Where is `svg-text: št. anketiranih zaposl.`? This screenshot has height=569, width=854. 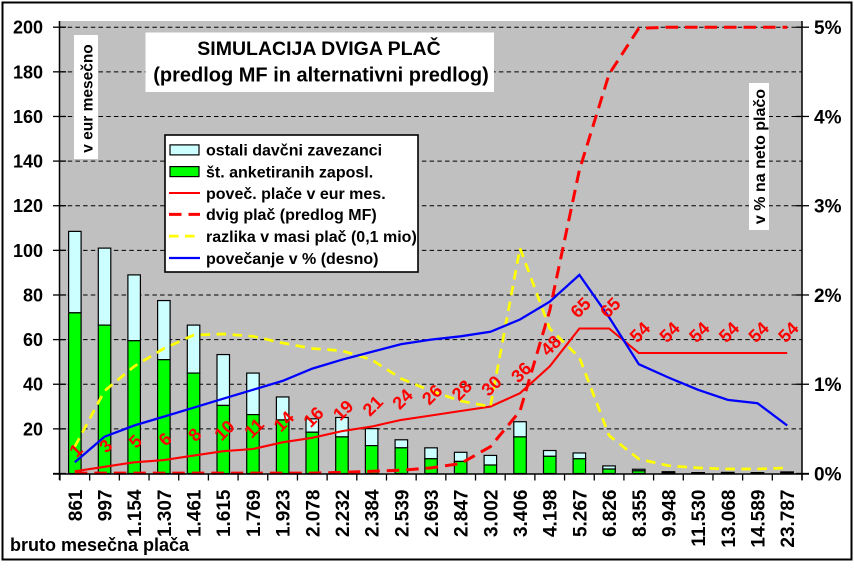
svg-text: št. anketiranih zaposl. is located at coordinates (289, 172).